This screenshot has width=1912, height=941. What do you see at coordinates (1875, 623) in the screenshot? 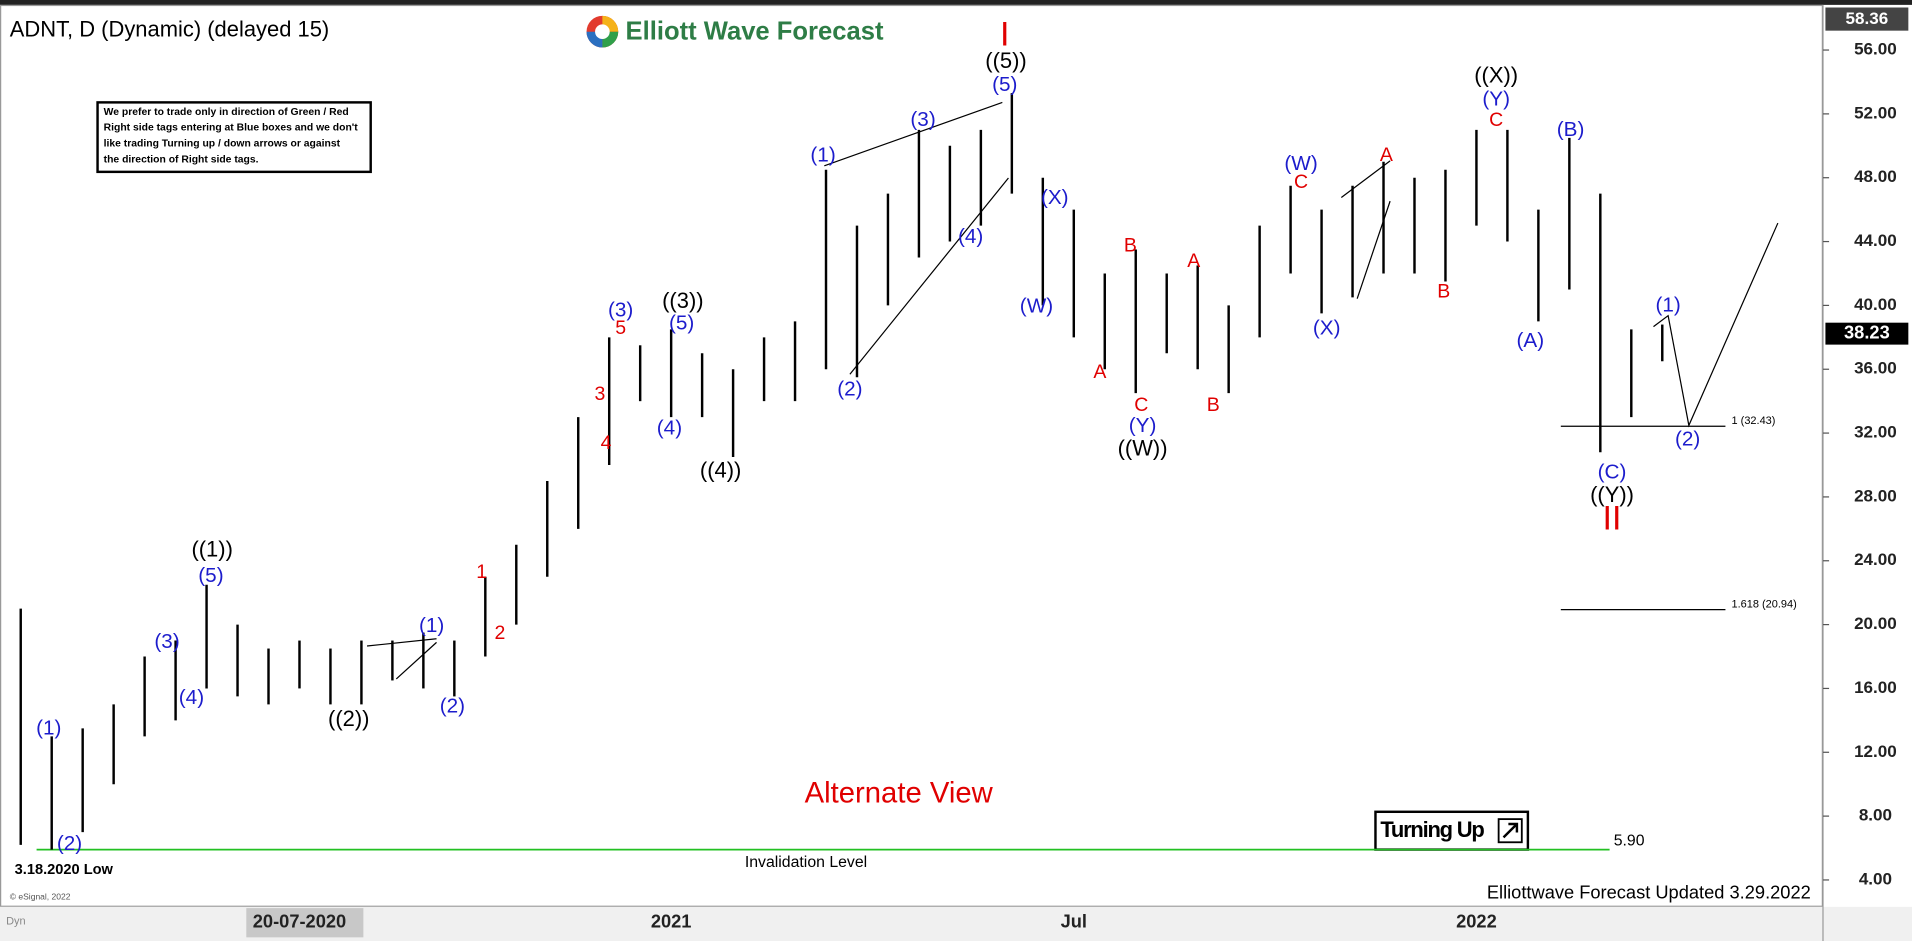
I see `y-tick-label: 20.00` at bounding box center [1875, 623].